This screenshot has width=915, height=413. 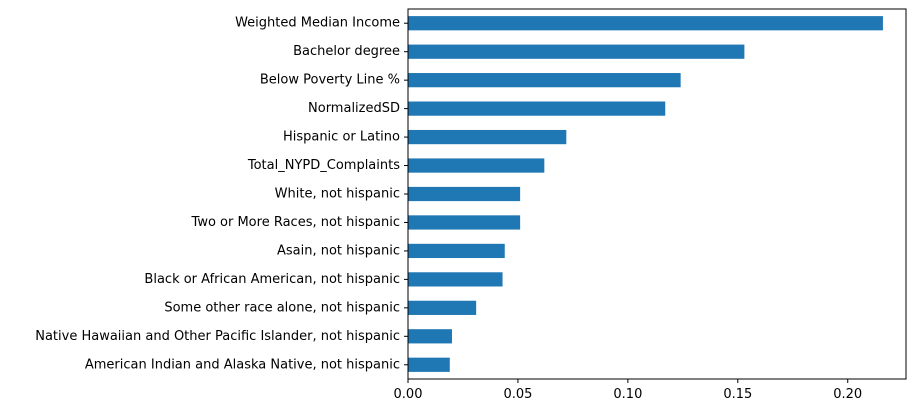 I want to click on x-tick-label: 0.05, so click(x=517, y=394).